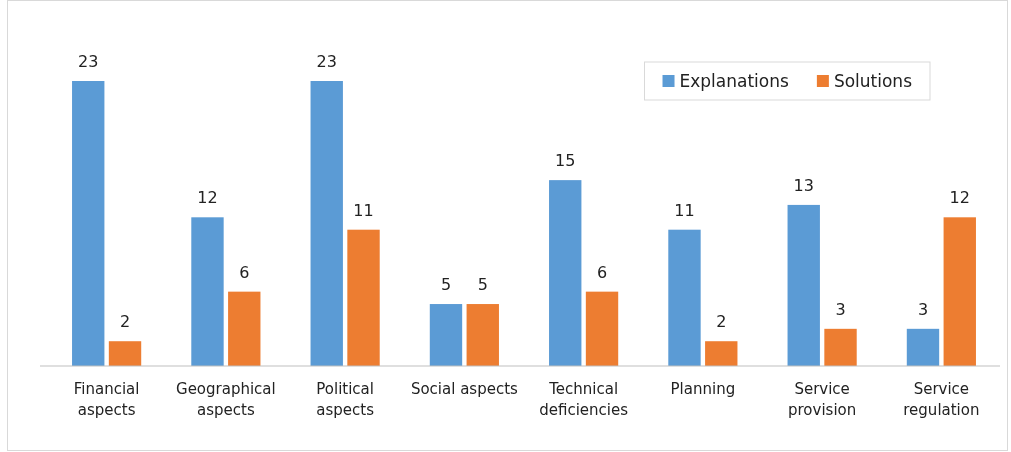 Image resolution: width=1011 pixels, height=452 pixels. What do you see at coordinates (941, 399) in the screenshot?
I see `x-tick-label: Service regulation` at bounding box center [941, 399].